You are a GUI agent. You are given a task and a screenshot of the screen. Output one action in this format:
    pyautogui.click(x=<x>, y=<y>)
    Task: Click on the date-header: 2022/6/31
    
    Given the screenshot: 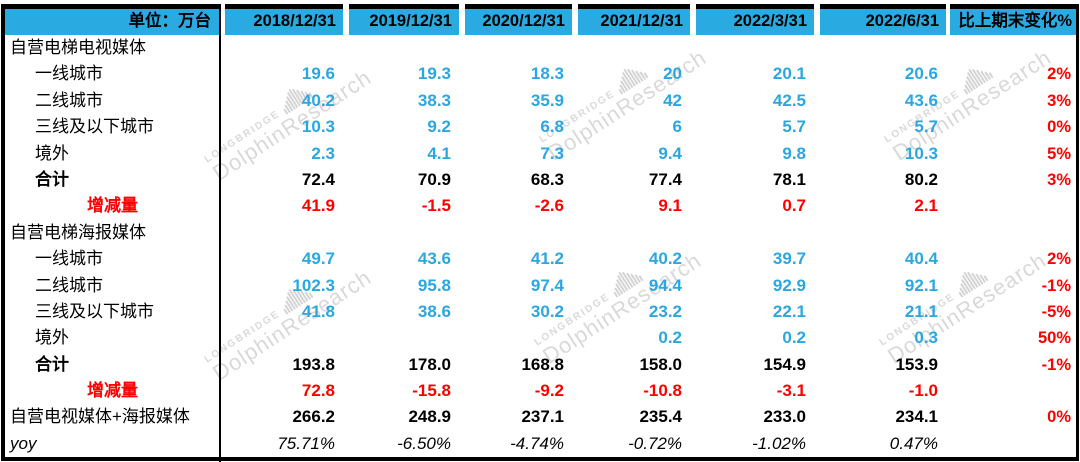 What is the action you would take?
    pyautogui.click(x=883, y=19)
    